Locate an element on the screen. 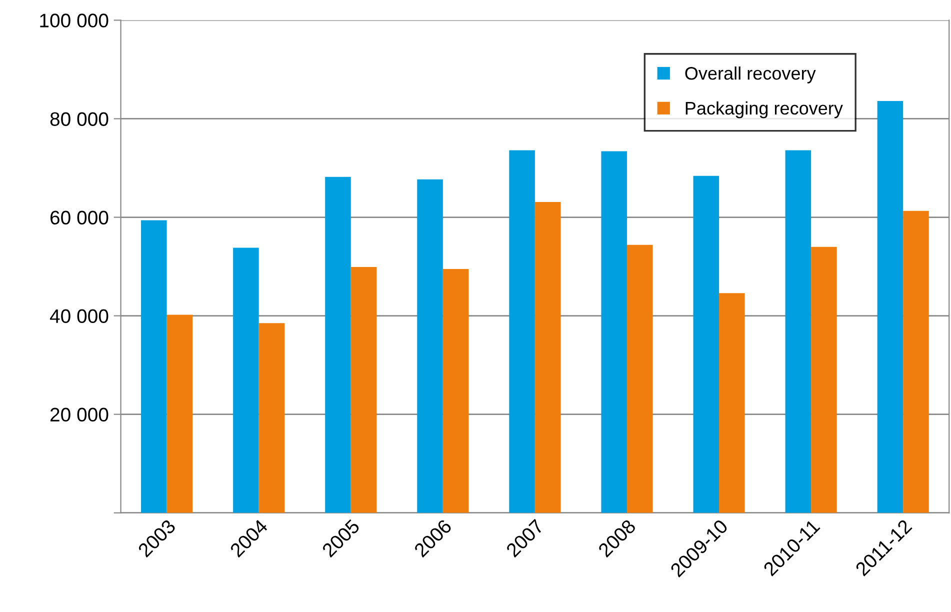 The image size is (951, 612). legend-label: Packaging recovery is located at coordinates (764, 109).